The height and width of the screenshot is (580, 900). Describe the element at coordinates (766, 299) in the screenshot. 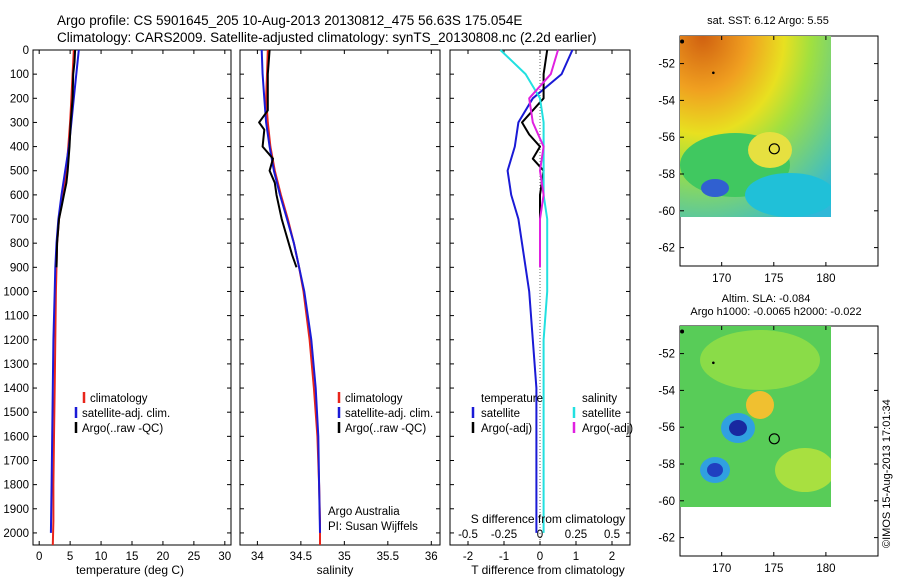

I see `sla-map-title-1: Altim. SLA: -0.084` at that location.